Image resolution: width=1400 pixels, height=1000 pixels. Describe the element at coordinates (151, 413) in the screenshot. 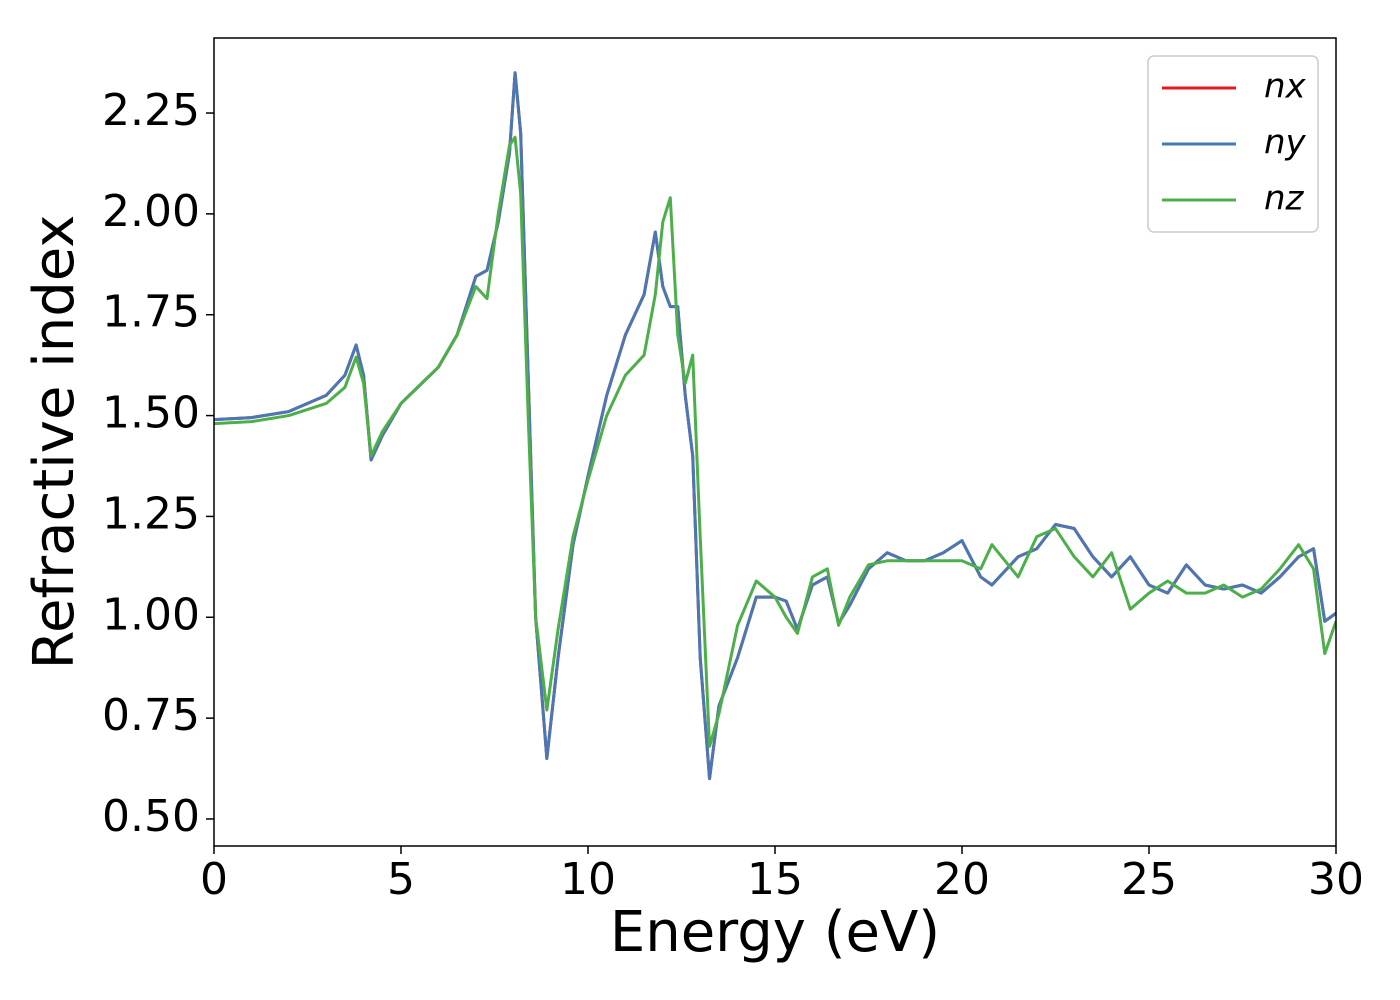

I see `y-tick-label: 1.50` at that location.